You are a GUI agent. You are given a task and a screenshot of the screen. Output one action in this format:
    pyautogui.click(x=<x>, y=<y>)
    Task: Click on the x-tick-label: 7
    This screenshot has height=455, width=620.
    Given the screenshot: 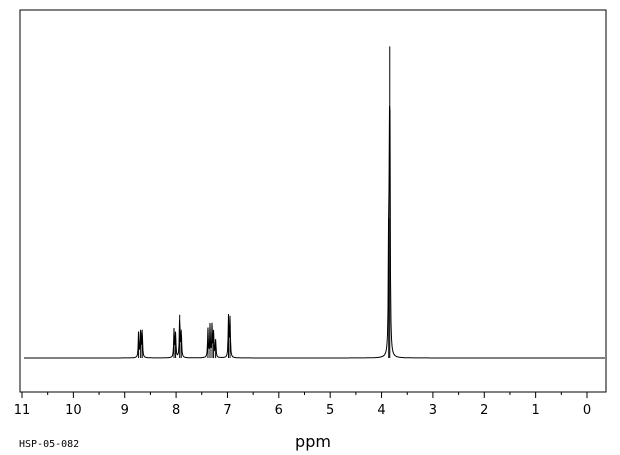 What is the action you would take?
    pyautogui.click(x=227, y=410)
    